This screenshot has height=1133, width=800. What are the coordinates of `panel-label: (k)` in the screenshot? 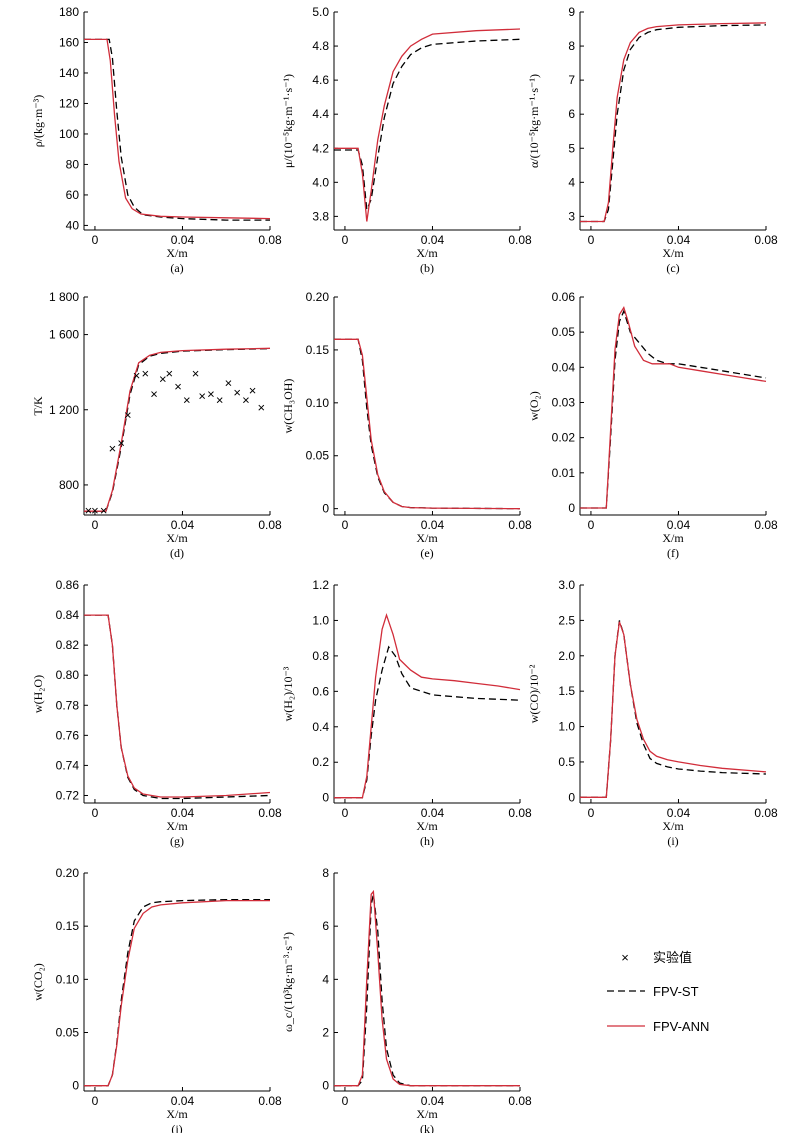 It's located at (427, 1127).